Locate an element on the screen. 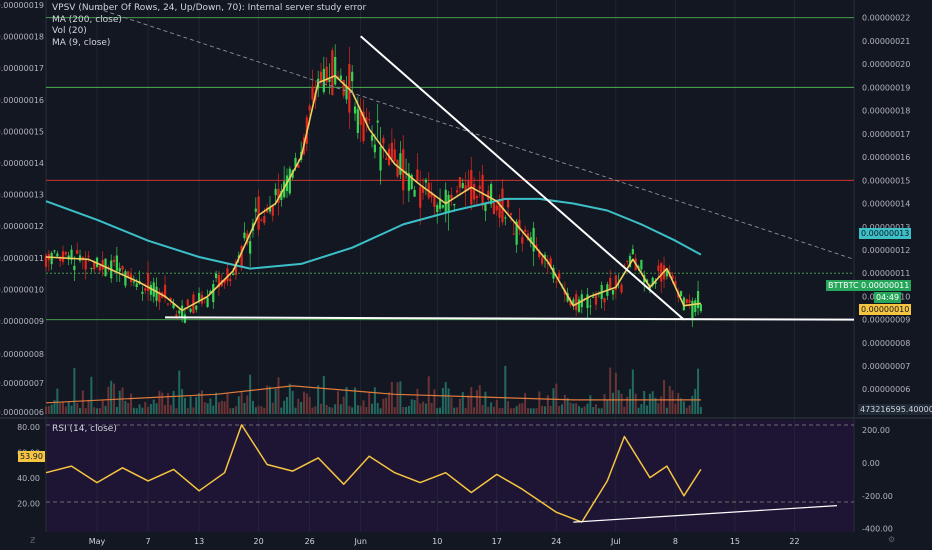 This screenshot has height=550, width=932. x-axis-tick-label: 26 is located at coordinates (310, 541).